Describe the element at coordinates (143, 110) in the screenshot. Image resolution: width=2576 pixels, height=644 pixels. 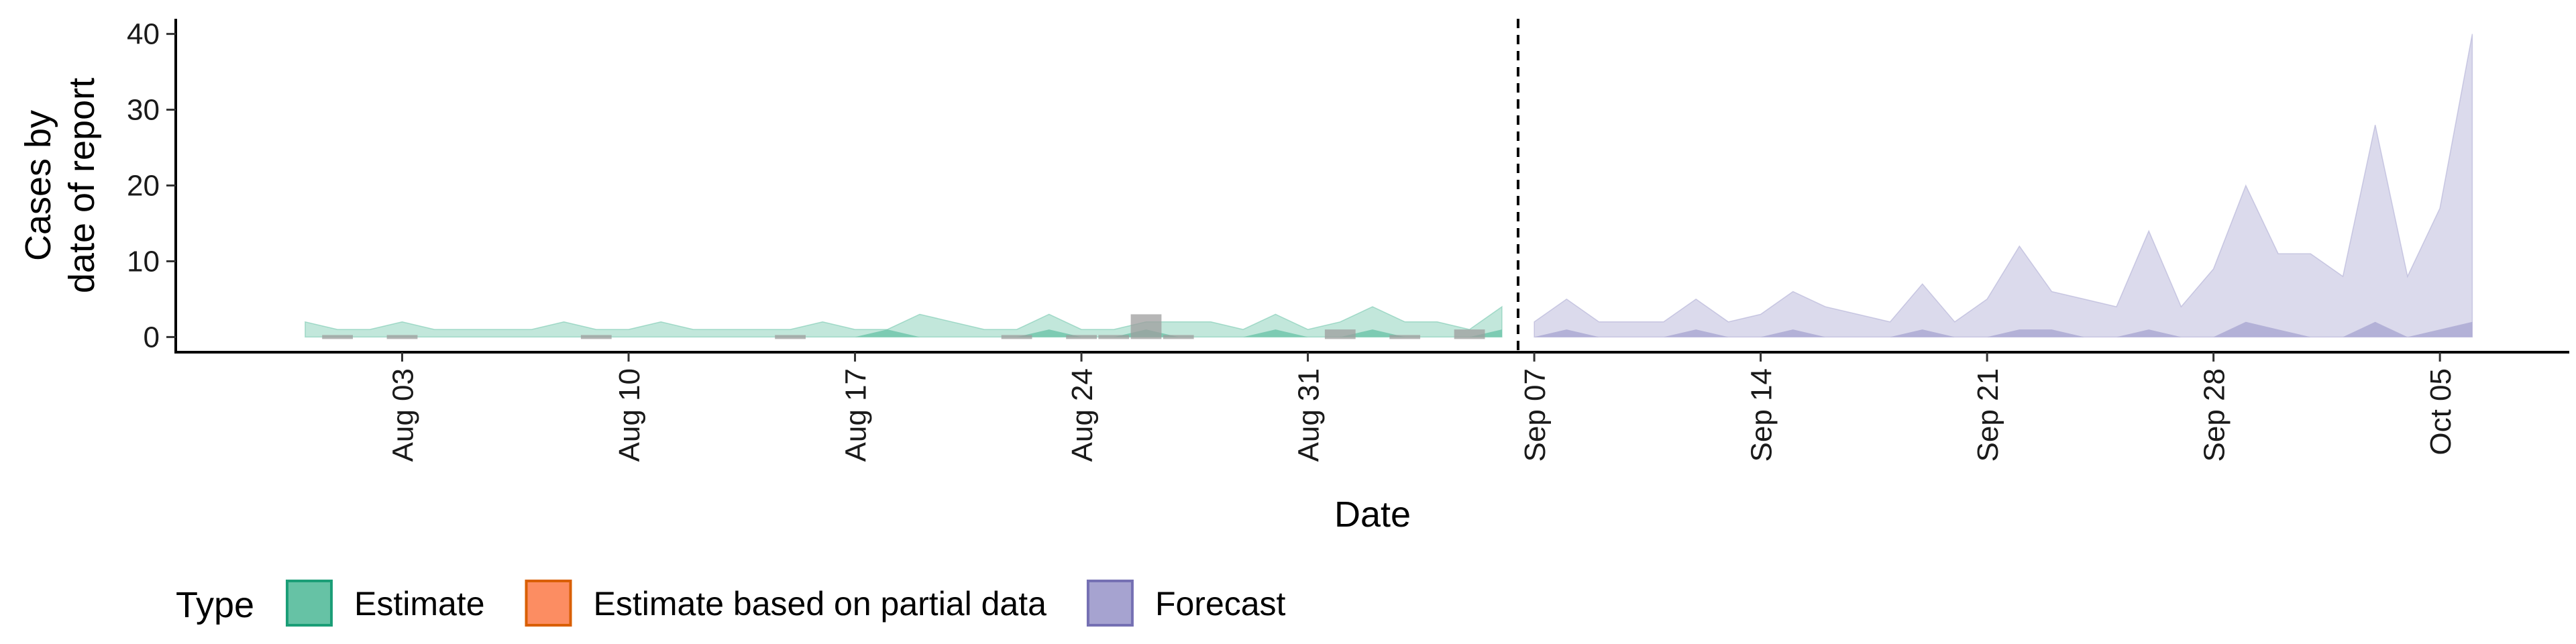
I see `y-tick-label: 30` at that location.